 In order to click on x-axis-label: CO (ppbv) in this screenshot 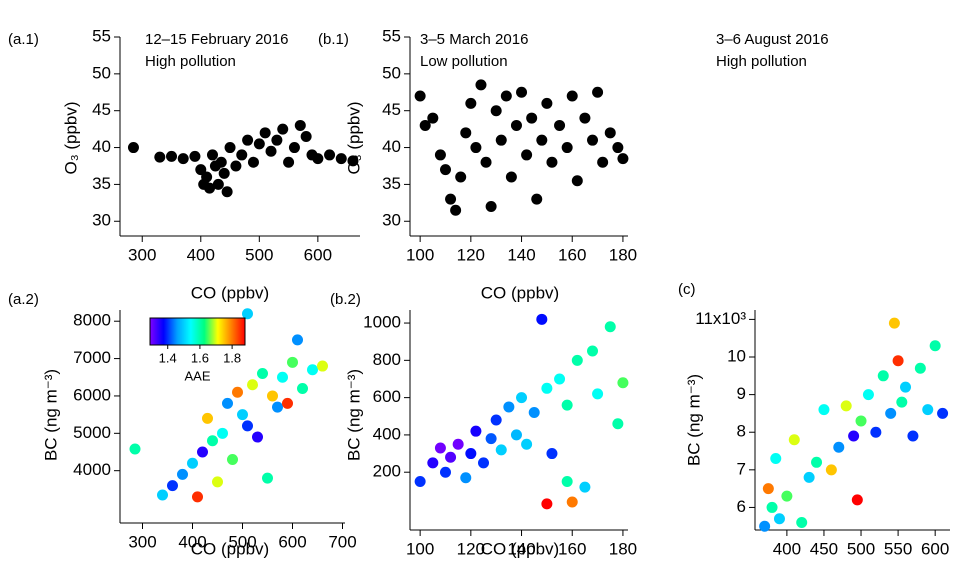, I will do `click(520, 292)`.